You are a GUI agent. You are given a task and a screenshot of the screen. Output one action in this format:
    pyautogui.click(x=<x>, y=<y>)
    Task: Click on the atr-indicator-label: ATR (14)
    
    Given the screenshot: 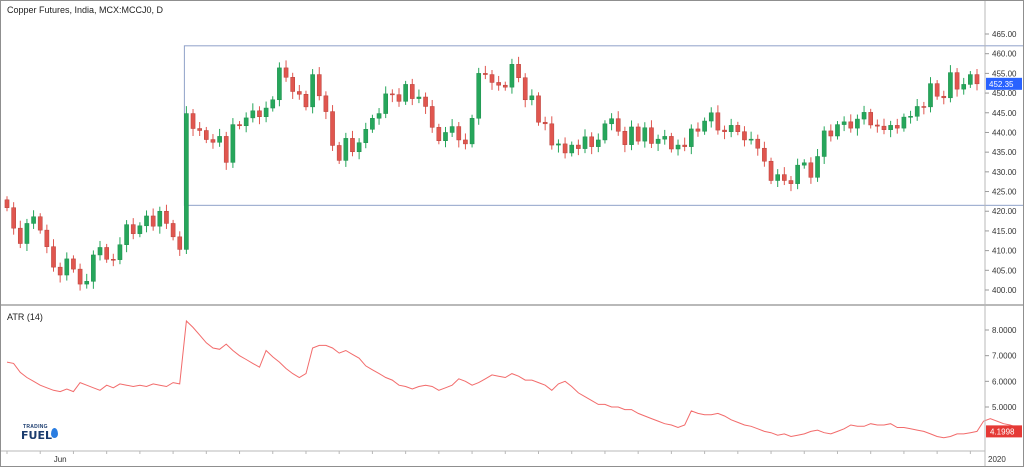 What is the action you would take?
    pyautogui.click(x=25, y=317)
    